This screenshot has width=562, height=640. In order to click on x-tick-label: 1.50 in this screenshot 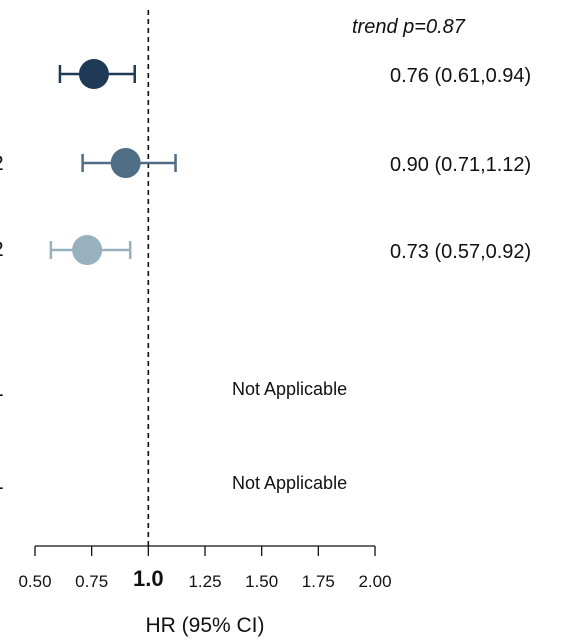, I will do `click(261, 581)`.